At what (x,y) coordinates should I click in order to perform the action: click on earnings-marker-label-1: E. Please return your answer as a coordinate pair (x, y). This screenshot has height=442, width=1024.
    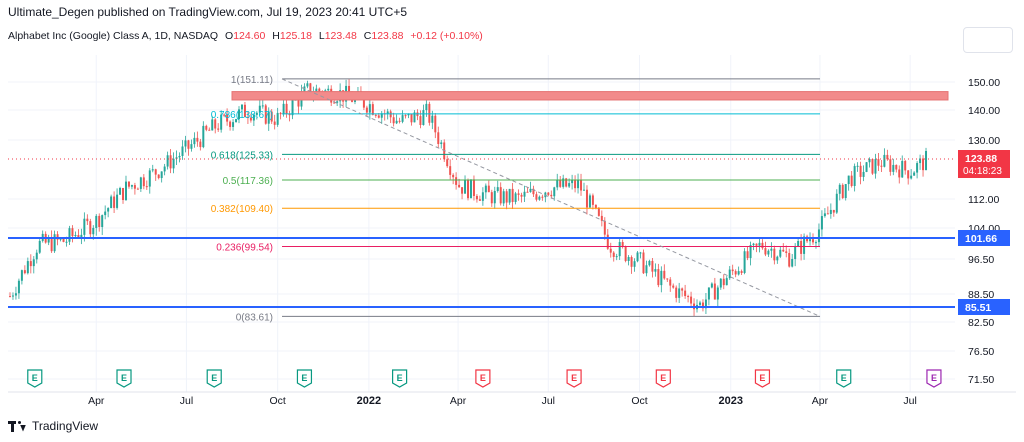
    Looking at the image, I should click on (124, 378).